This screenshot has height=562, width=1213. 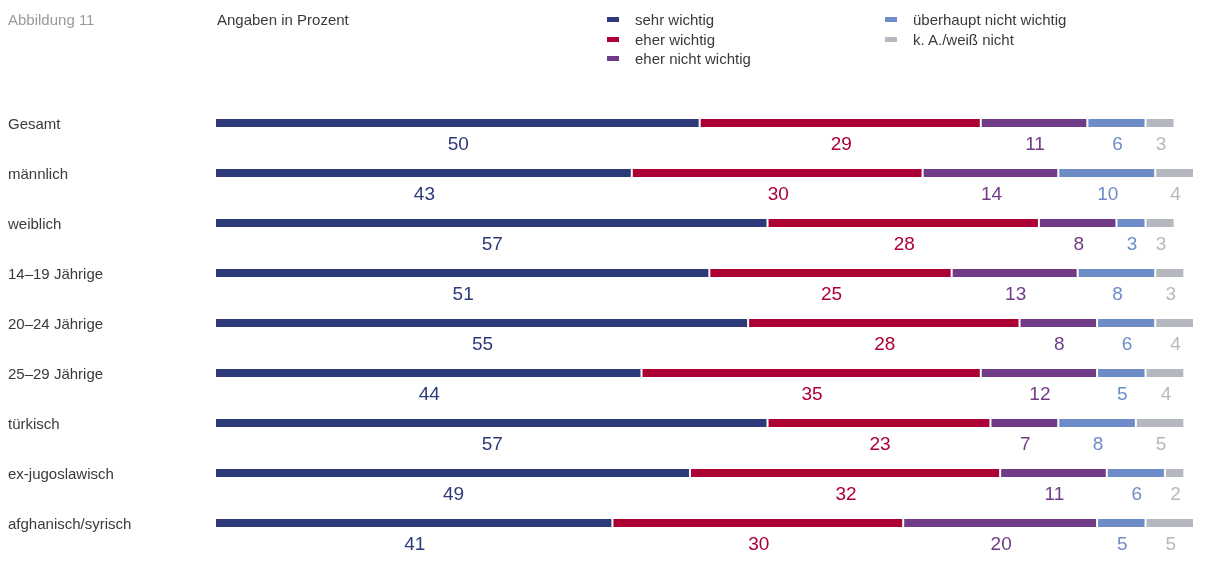 I want to click on data-label: 25, so click(x=831, y=293).